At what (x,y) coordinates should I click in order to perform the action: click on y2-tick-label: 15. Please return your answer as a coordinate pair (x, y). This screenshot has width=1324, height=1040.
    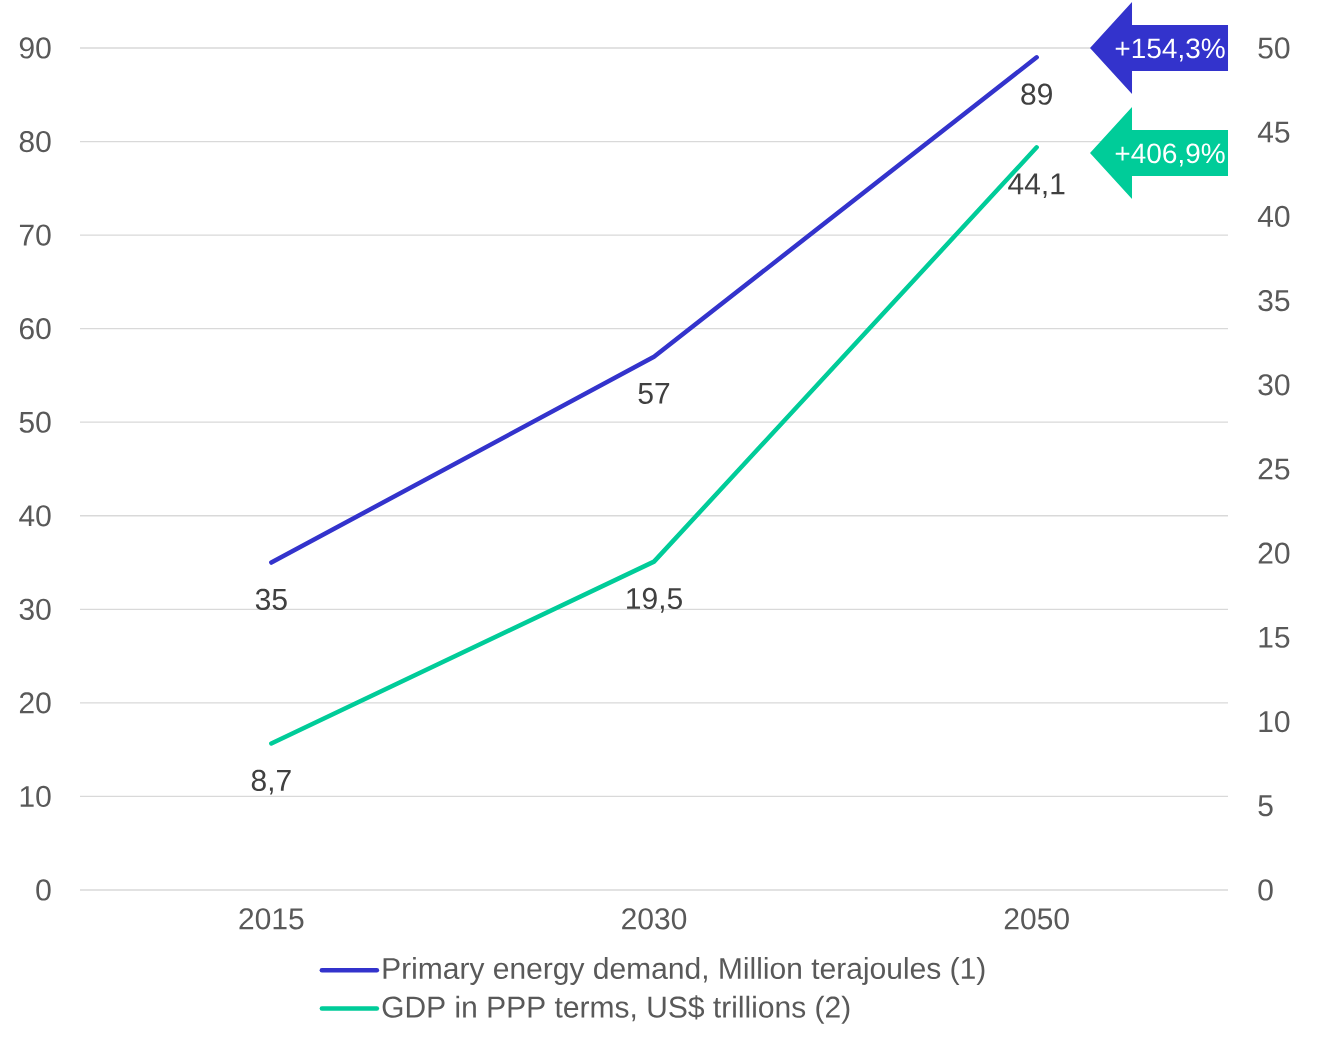
    Looking at the image, I should click on (1274, 637).